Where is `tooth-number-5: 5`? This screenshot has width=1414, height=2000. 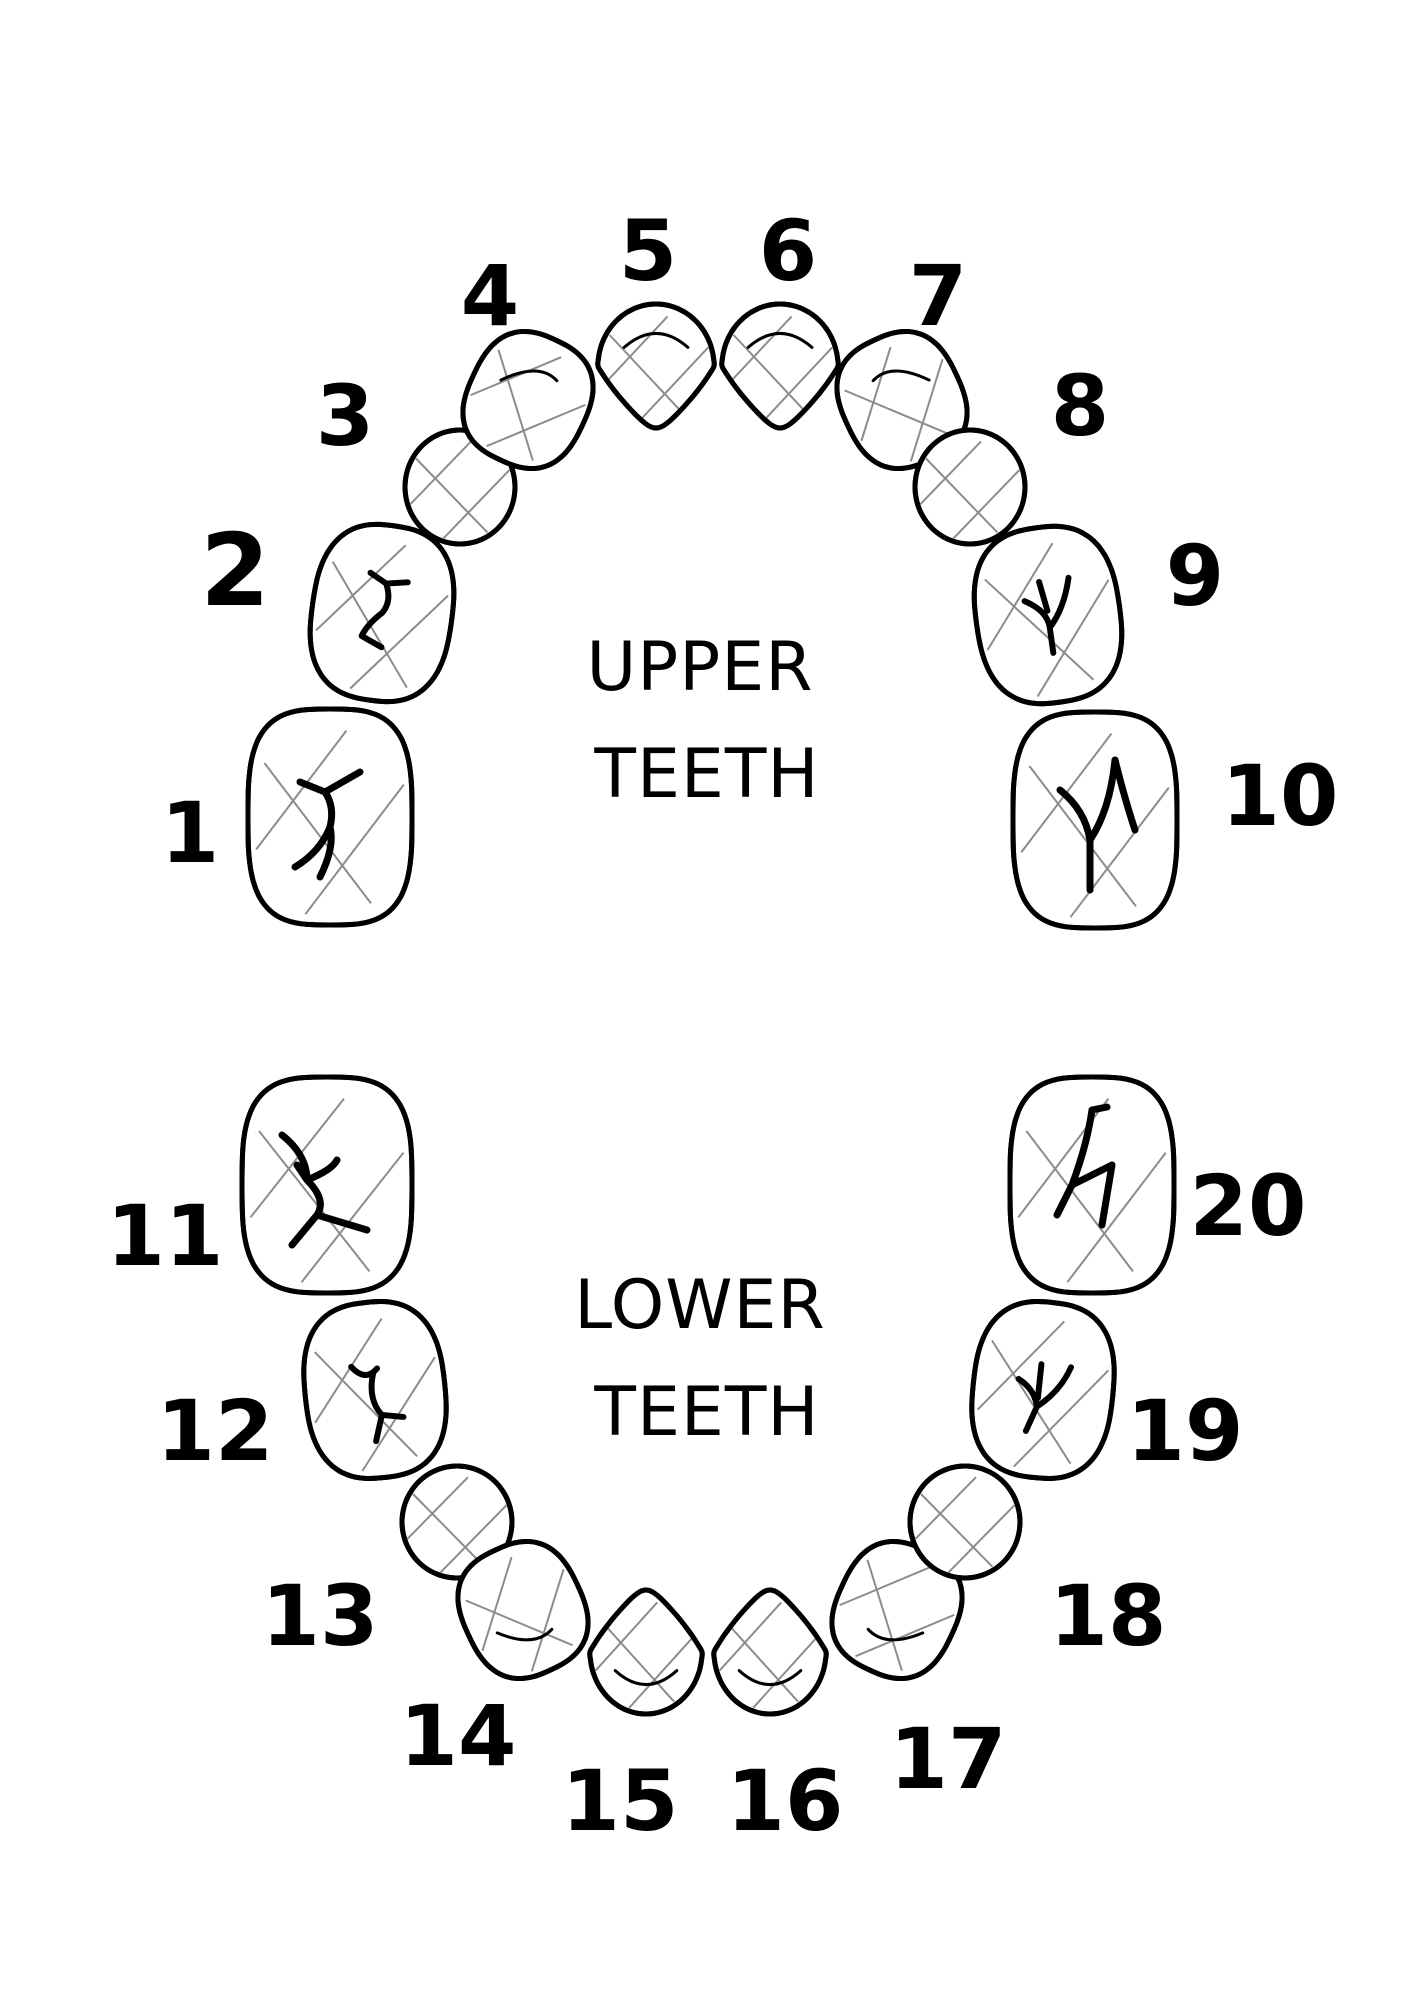
tooth-number-5: 5 is located at coordinates (648, 251).